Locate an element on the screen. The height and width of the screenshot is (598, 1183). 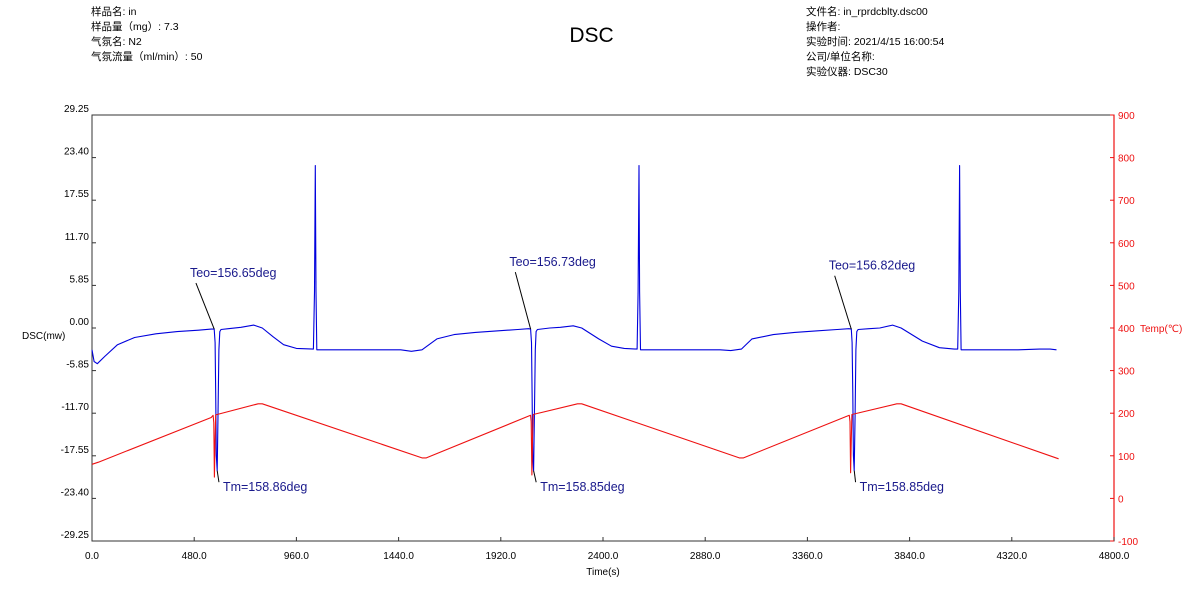
y-right-tick-label: 500 is located at coordinates (1126, 286).